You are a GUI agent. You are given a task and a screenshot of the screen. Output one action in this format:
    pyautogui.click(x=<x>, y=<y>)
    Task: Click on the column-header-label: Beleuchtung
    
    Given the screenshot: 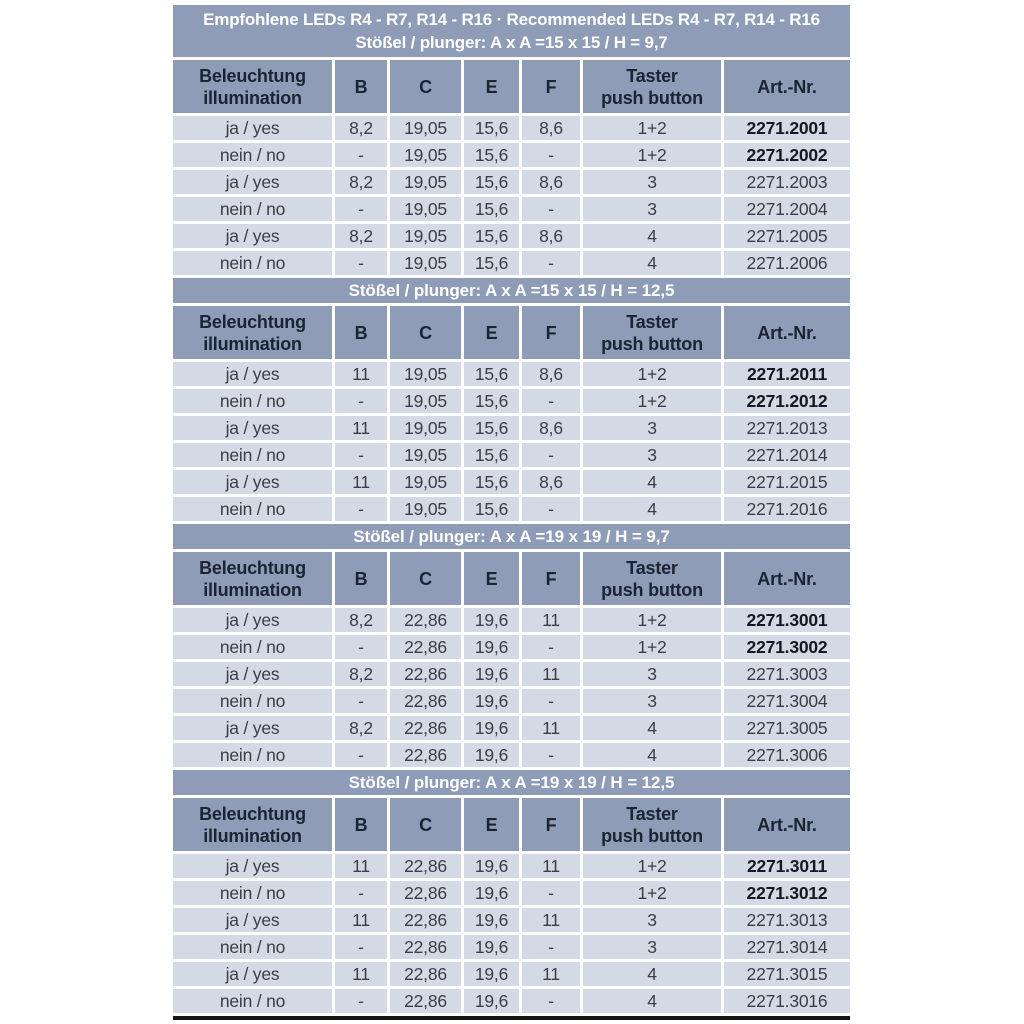 What is the action you would take?
    pyautogui.click(x=252, y=567)
    